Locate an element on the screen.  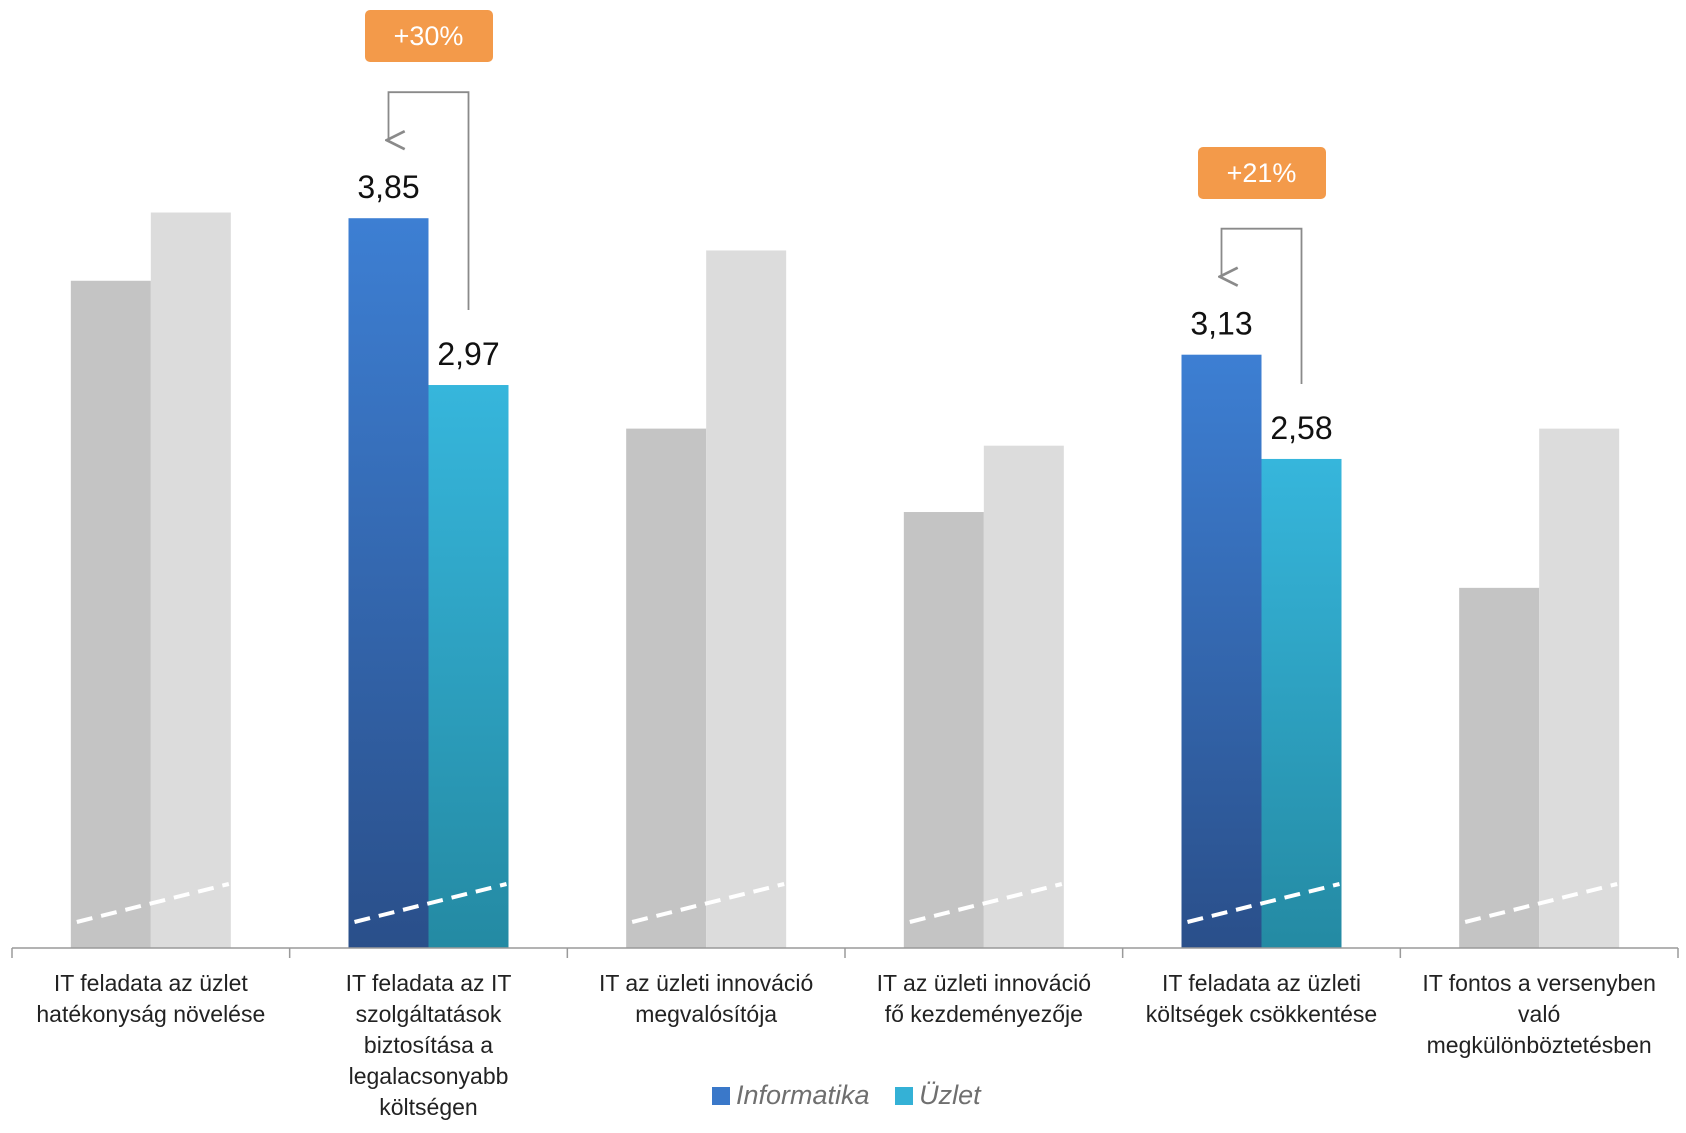
category-label-line: megkülönböztetésben is located at coordinates (1539, 1045).